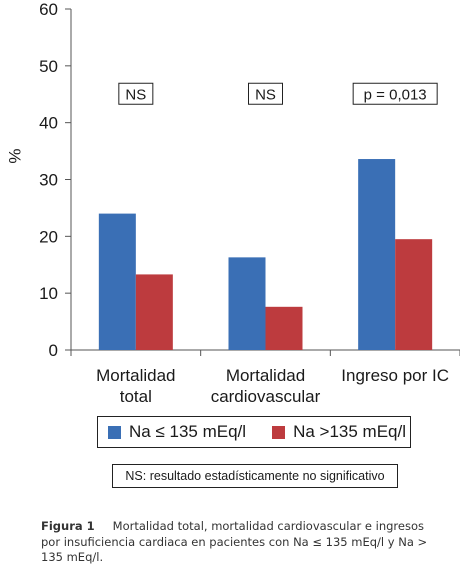  What do you see at coordinates (395, 375) in the screenshot?
I see `x-tick-label: Ingreso por IC` at bounding box center [395, 375].